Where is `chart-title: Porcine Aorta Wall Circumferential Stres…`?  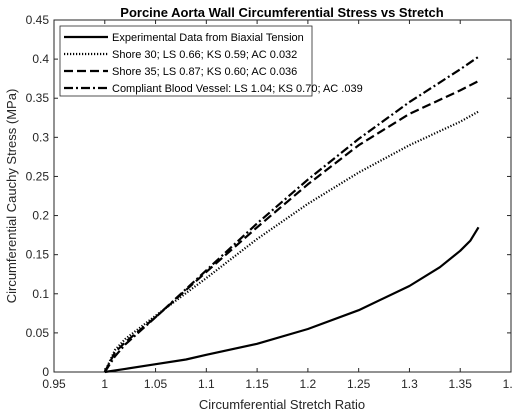 chart-title: Porcine Aorta Wall Circumferential Stres… is located at coordinates (281, 12).